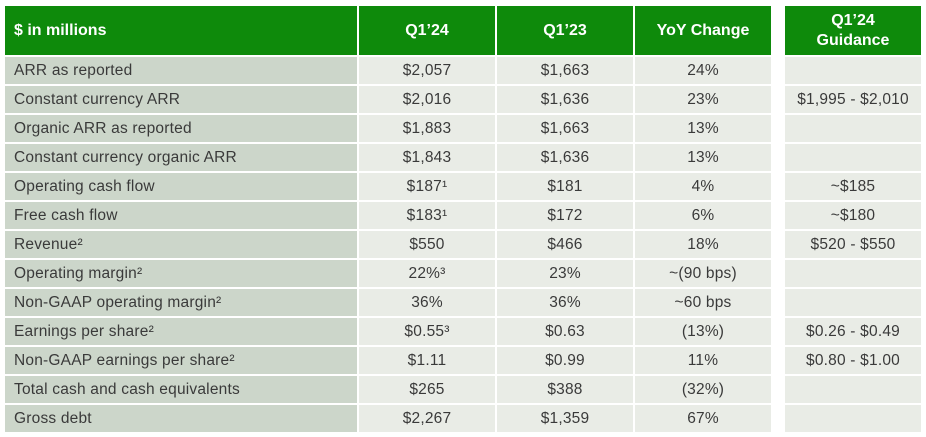 The width and height of the screenshot is (926, 437). I want to click on metric-cell: Operating cash flow, so click(181, 186).